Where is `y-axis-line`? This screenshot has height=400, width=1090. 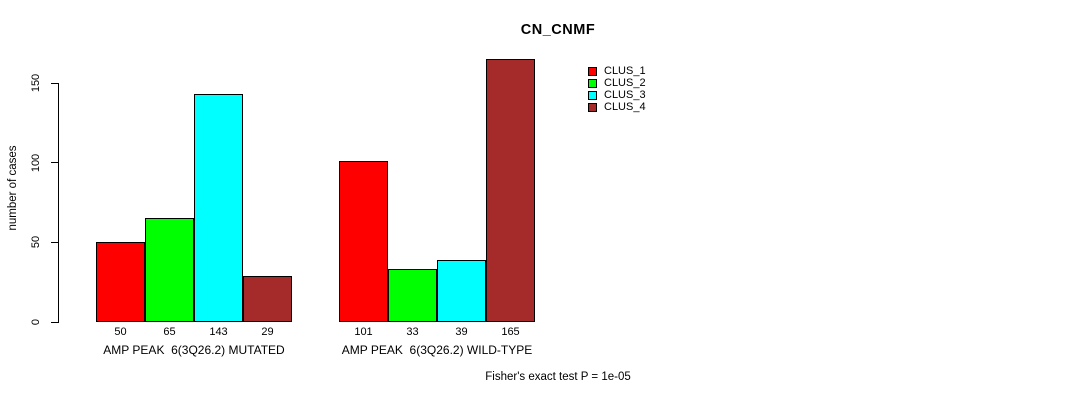
y-axis-line is located at coordinates (58, 203).